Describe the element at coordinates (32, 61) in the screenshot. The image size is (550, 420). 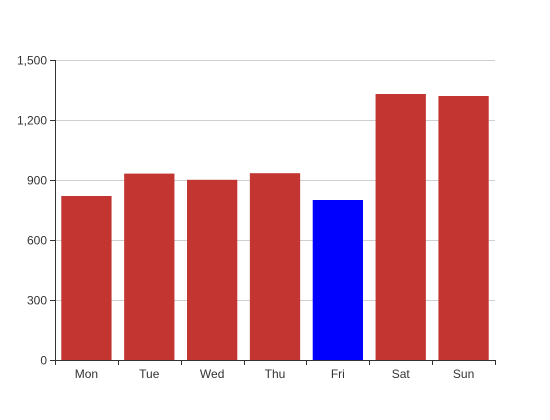
I see `y-tick-label: 1,500` at that location.